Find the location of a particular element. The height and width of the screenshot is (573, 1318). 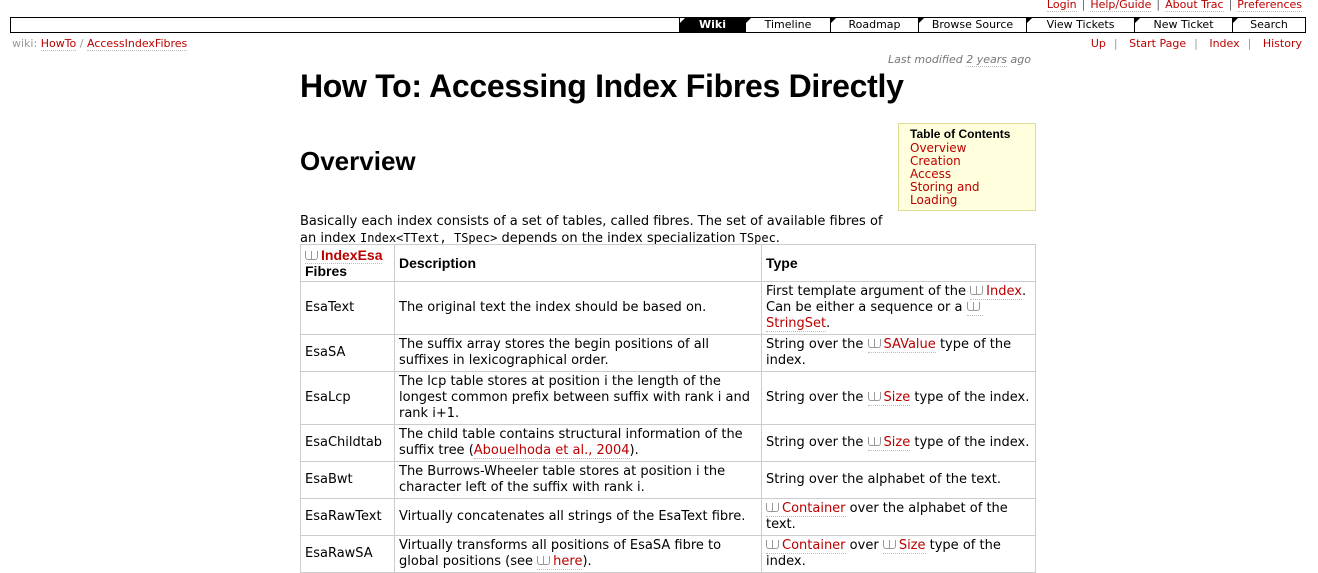

tab-new-ticket: New Ticket is located at coordinates (1183, 25).